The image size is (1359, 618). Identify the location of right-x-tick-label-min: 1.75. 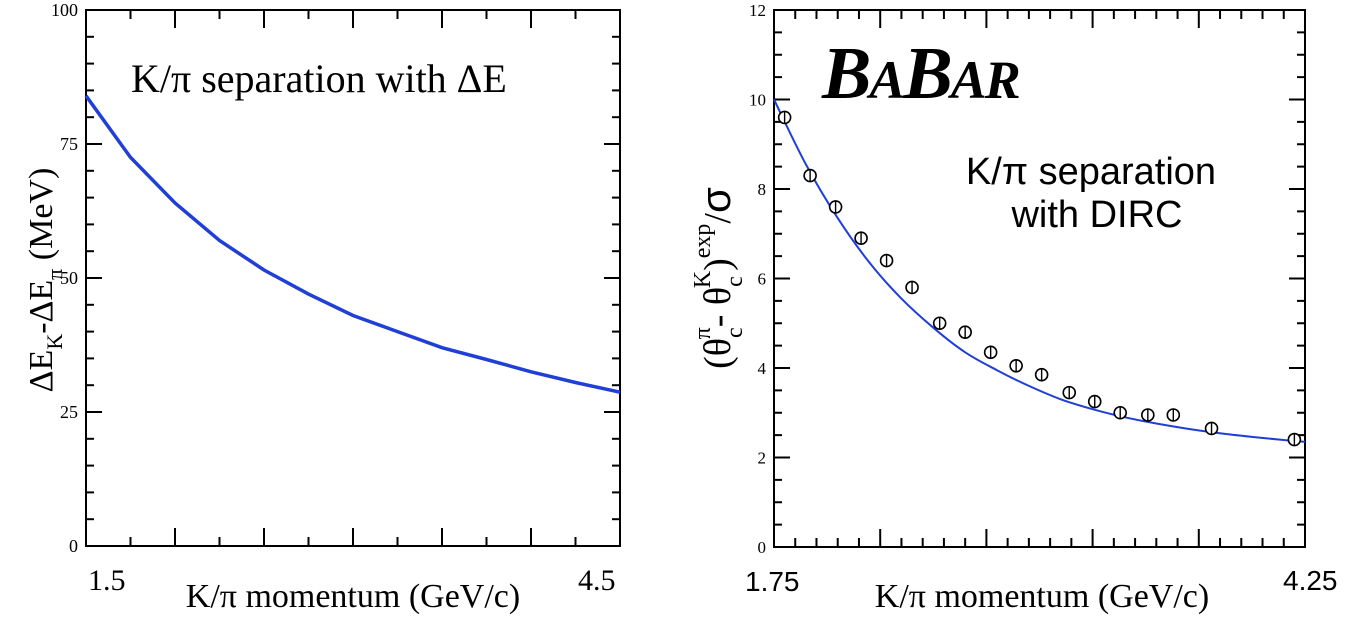
(772, 581).